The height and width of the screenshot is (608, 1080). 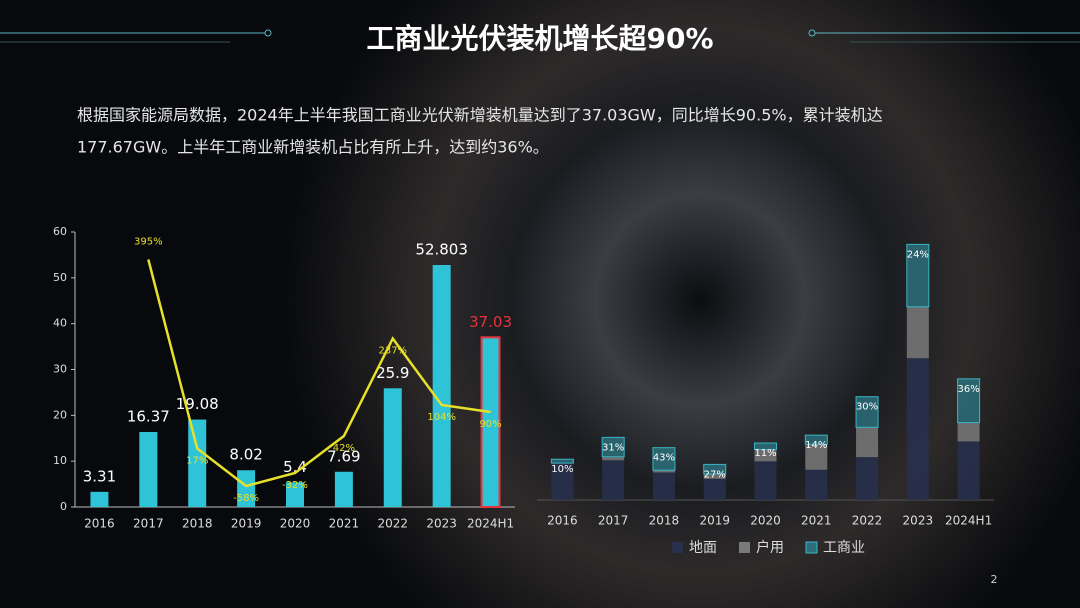 What do you see at coordinates (99, 476) in the screenshot?
I see `bar-label: 3.31` at bounding box center [99, 476].